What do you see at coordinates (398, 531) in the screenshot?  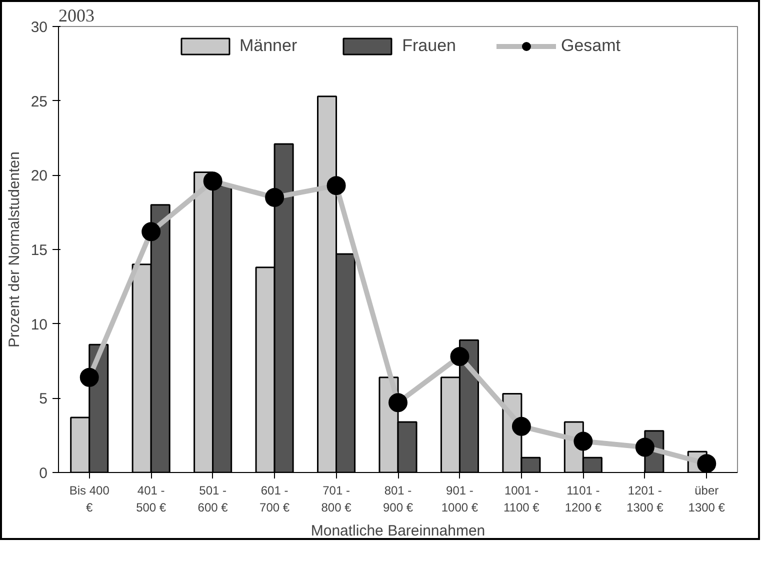 I see `x-axis-title: Monatliche Bareinnahmen` at bounding box center [398, 531].